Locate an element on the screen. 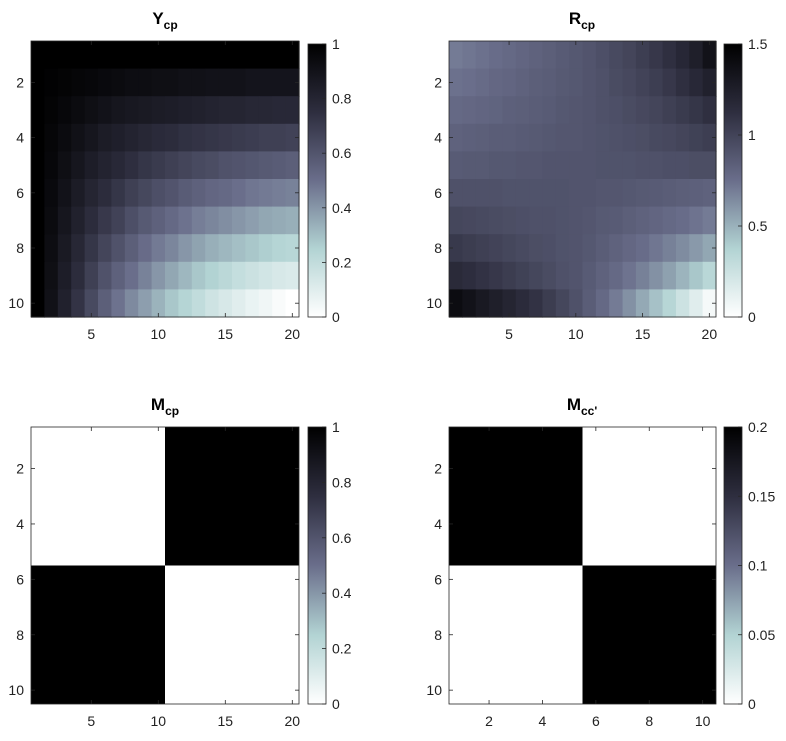 This screenshot has height=741, width=786. x-tick-label: 4 is located at coordinates (543, 721).